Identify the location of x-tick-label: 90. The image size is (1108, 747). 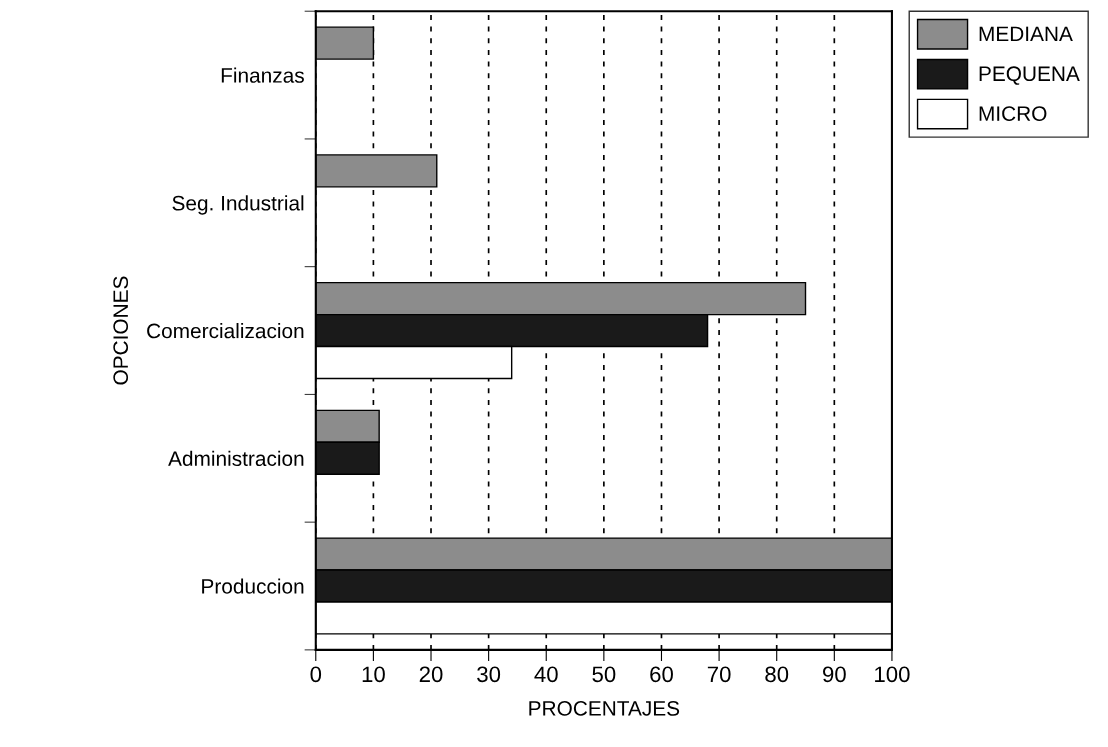
(834, 674).